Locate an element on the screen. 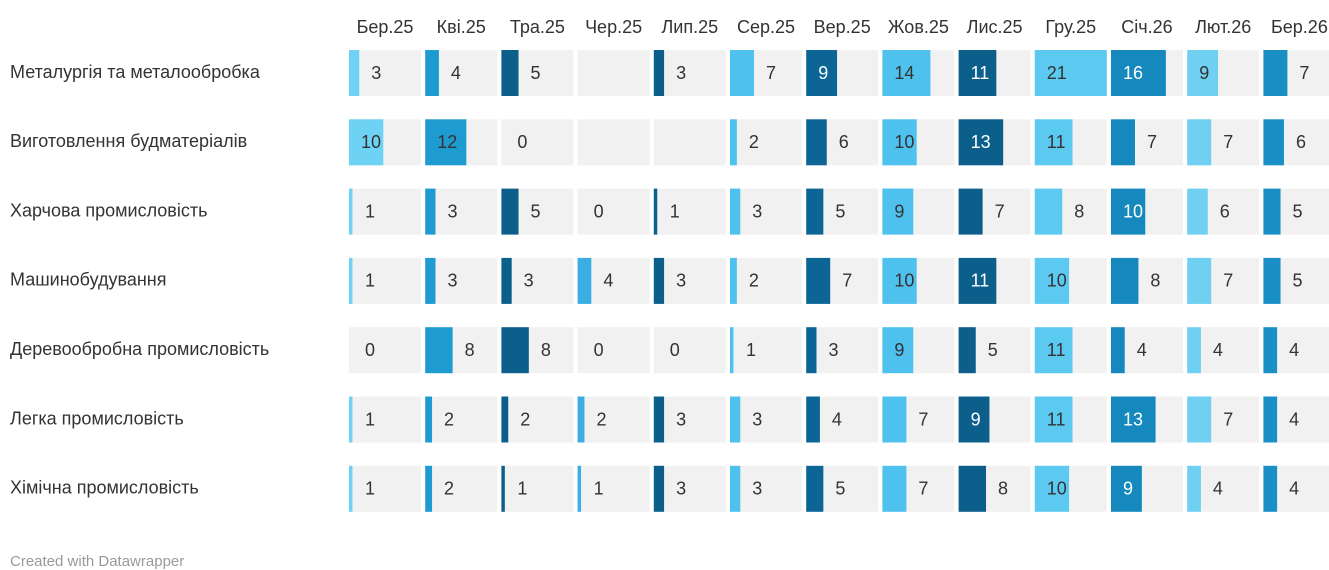 The image size is (1329, 570). value-label: 13 is located at coordinates (1133, 419).